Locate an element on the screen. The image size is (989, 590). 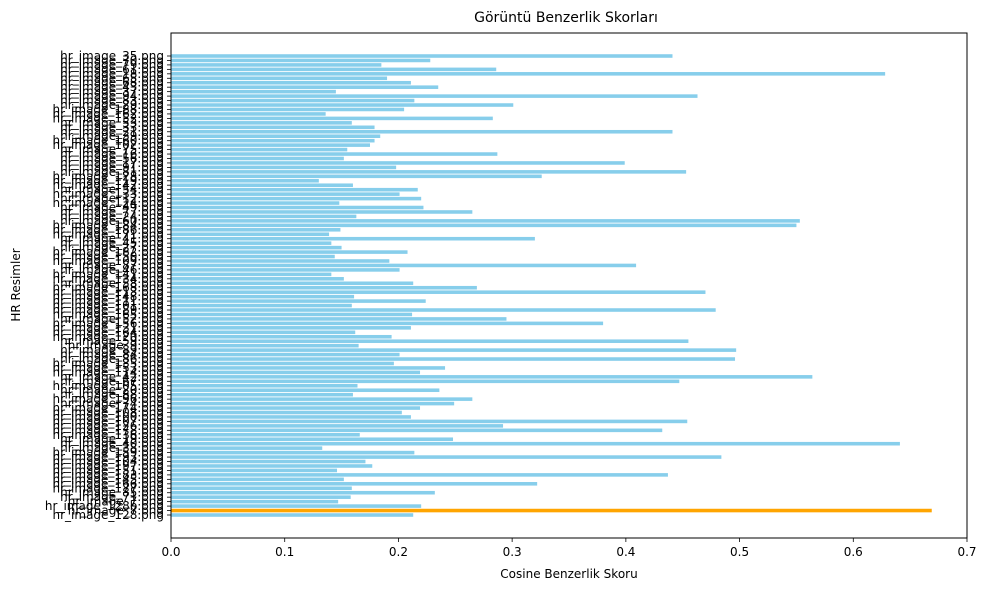
y-tick-label: hr_image_177.png is located at coordinates (108, 488).